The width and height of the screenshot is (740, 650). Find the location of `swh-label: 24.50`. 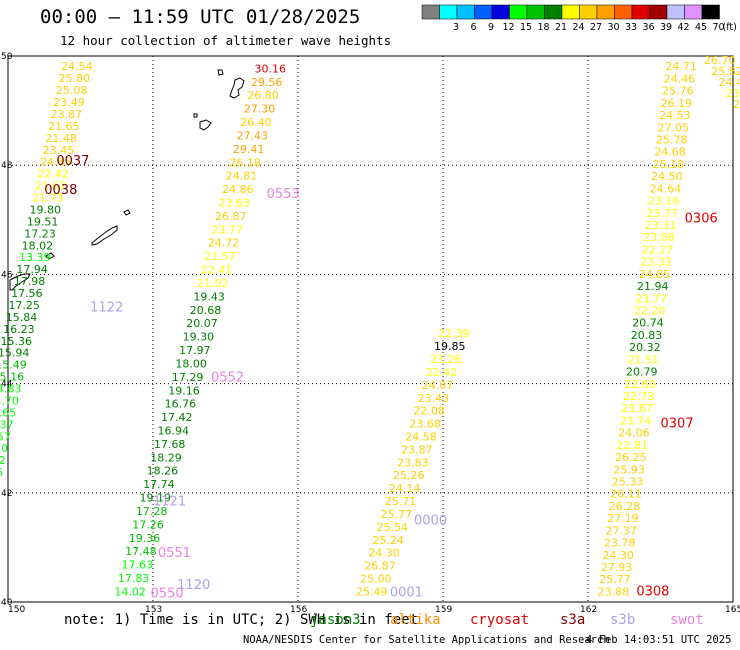

swh-label: 24.50 is located at coordinates (667, 176).